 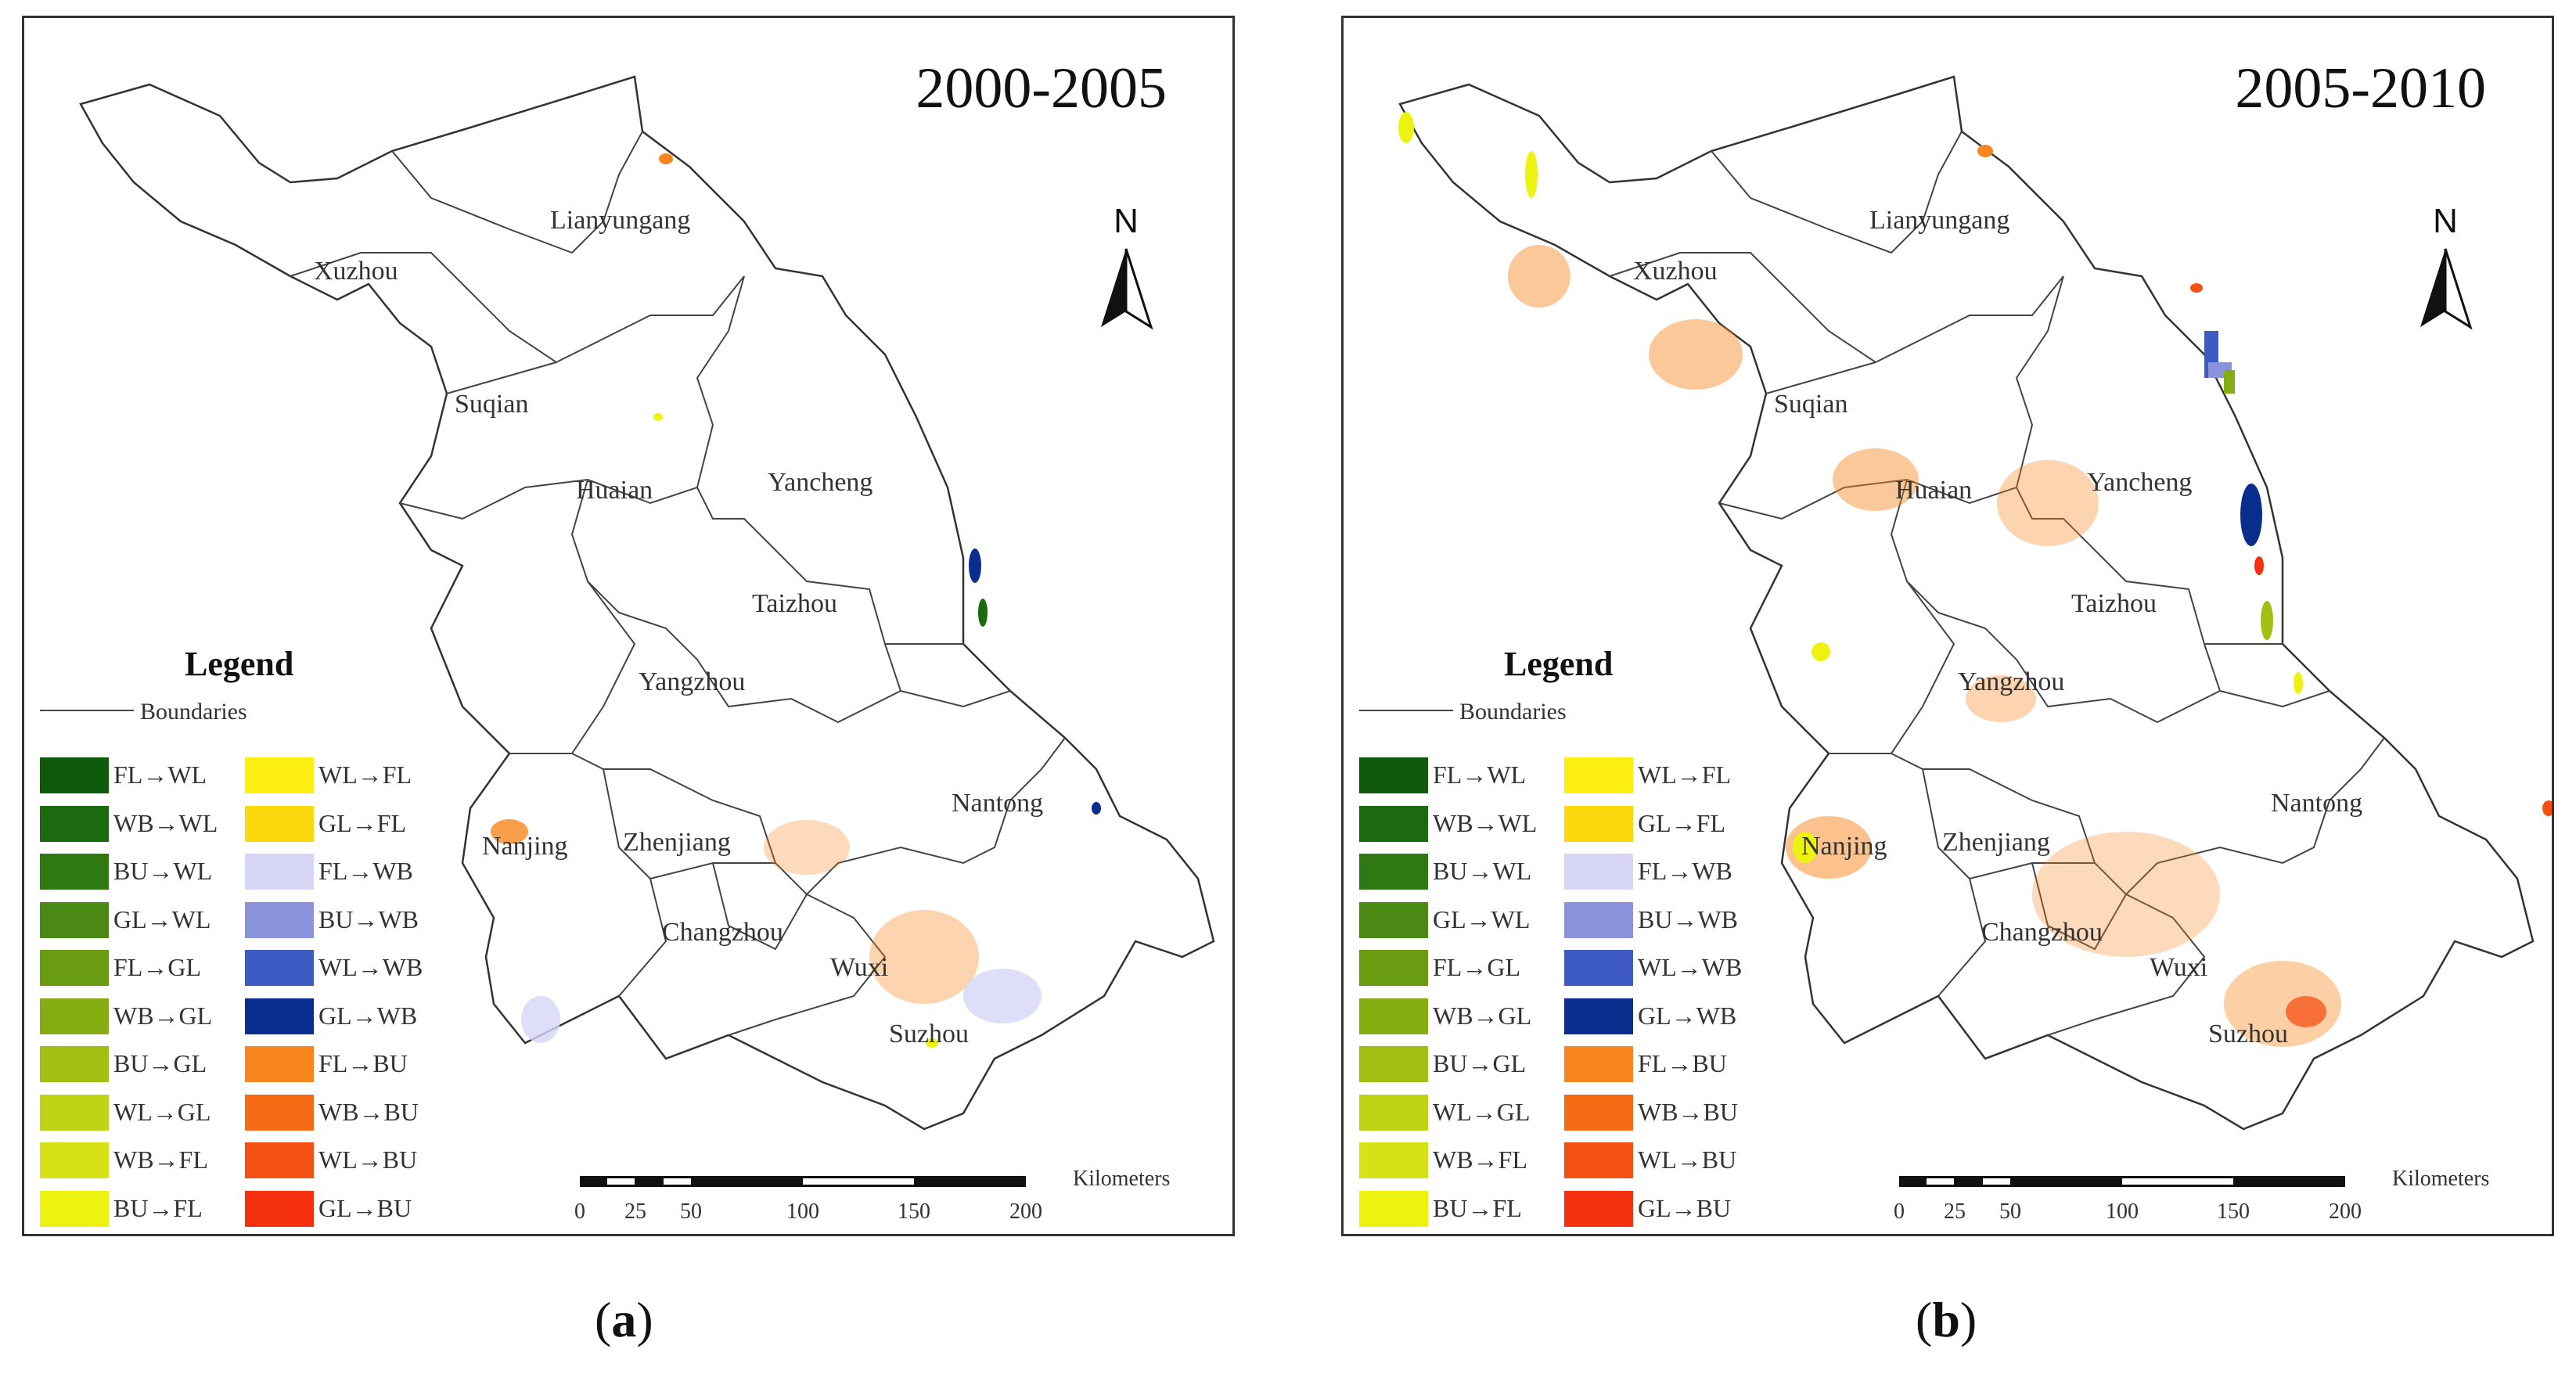 I want to click on city-label: Nanjing, so click(x=1844, y=846).